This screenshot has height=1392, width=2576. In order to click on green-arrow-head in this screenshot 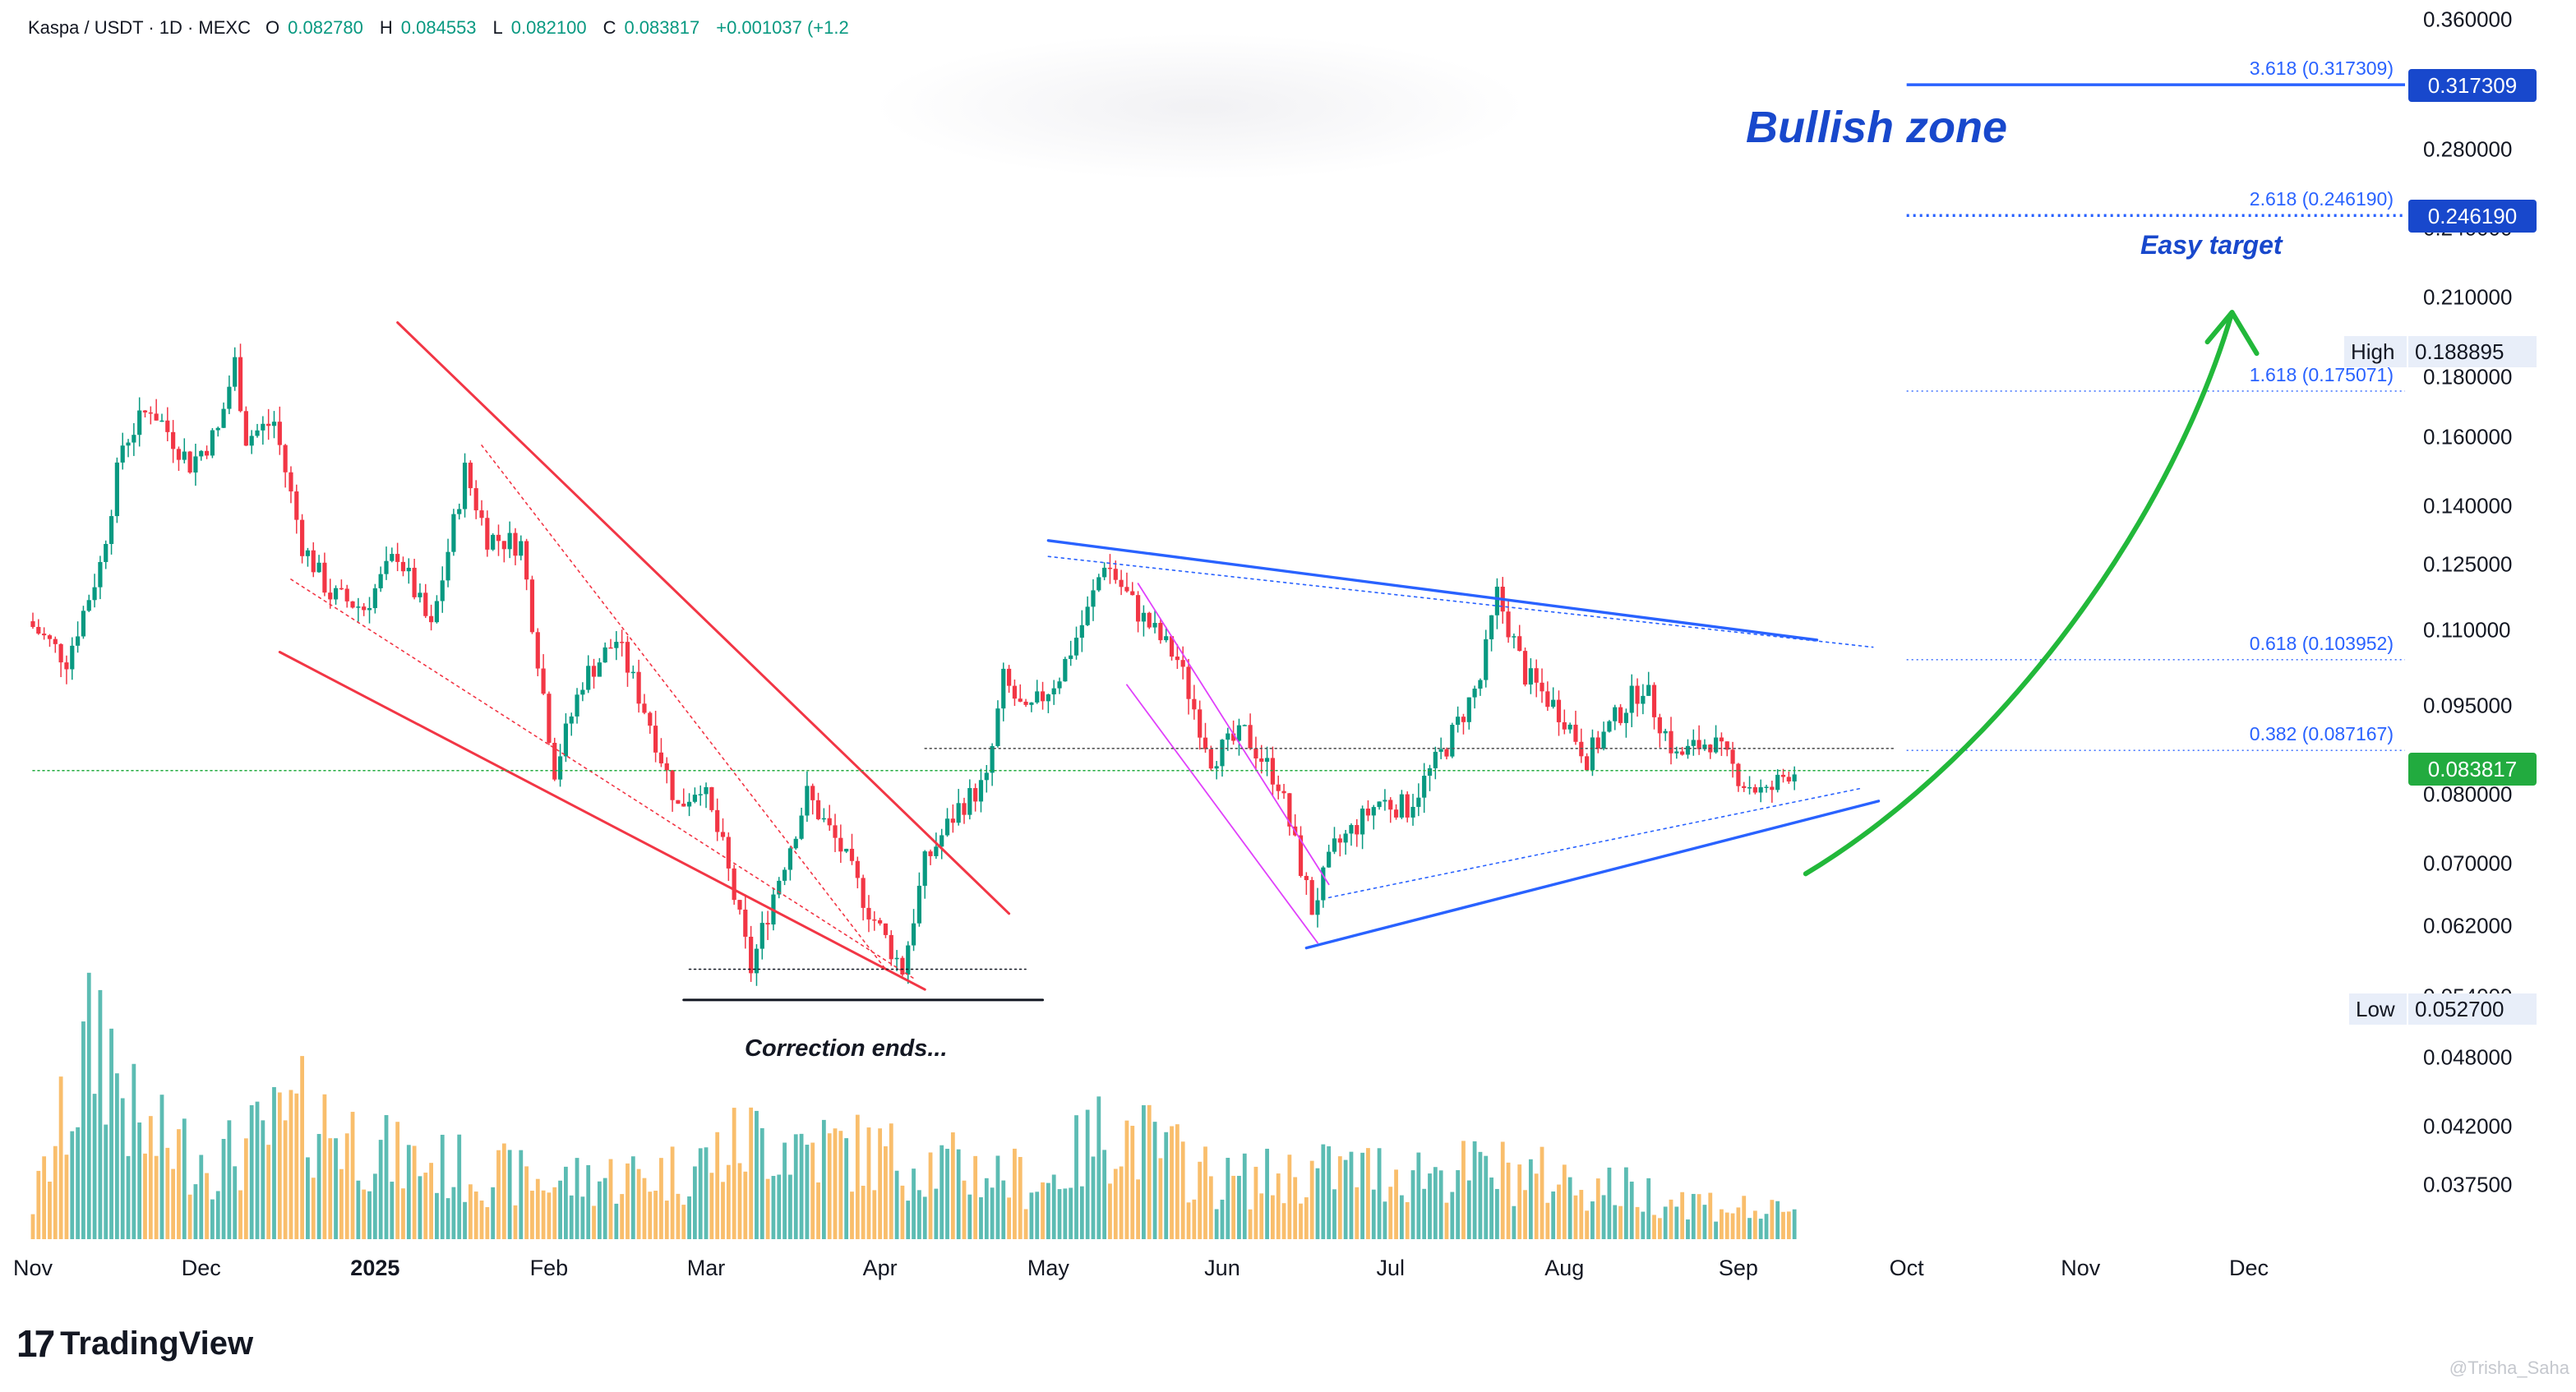, I will do `click(2232, 333)`.